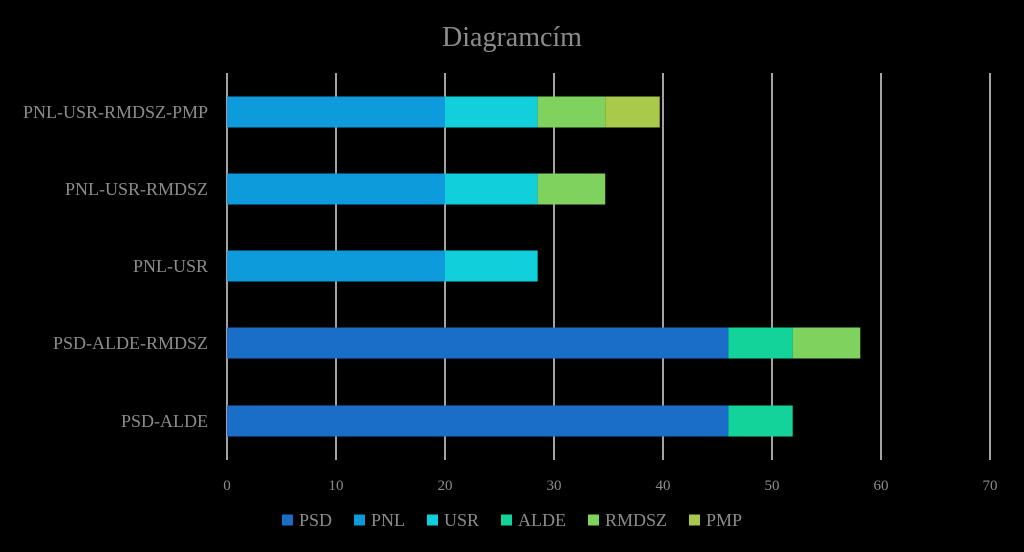  Describe the element at coordinates (636, 520) in the screenshot. I see `legend-label-rmdsz: RMDSZ` at that location.